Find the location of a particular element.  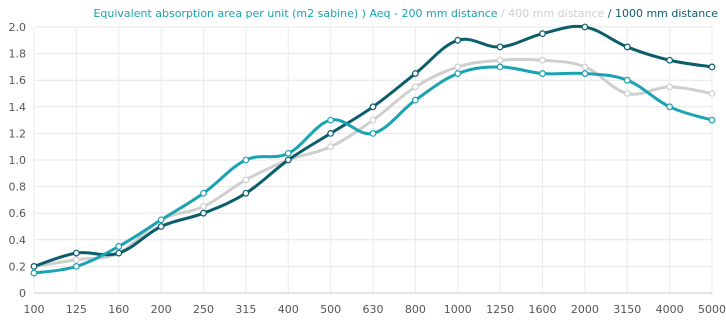

x-tick-label: 500 is located at coordinates (330, 309).